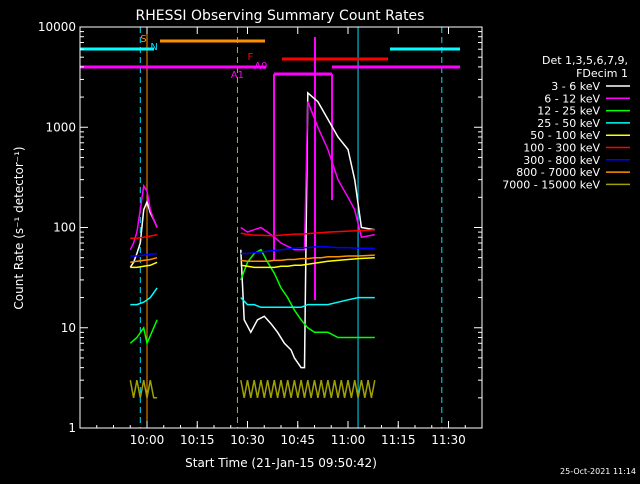  I want to click on annotation-label: A1, so click(237, 75).